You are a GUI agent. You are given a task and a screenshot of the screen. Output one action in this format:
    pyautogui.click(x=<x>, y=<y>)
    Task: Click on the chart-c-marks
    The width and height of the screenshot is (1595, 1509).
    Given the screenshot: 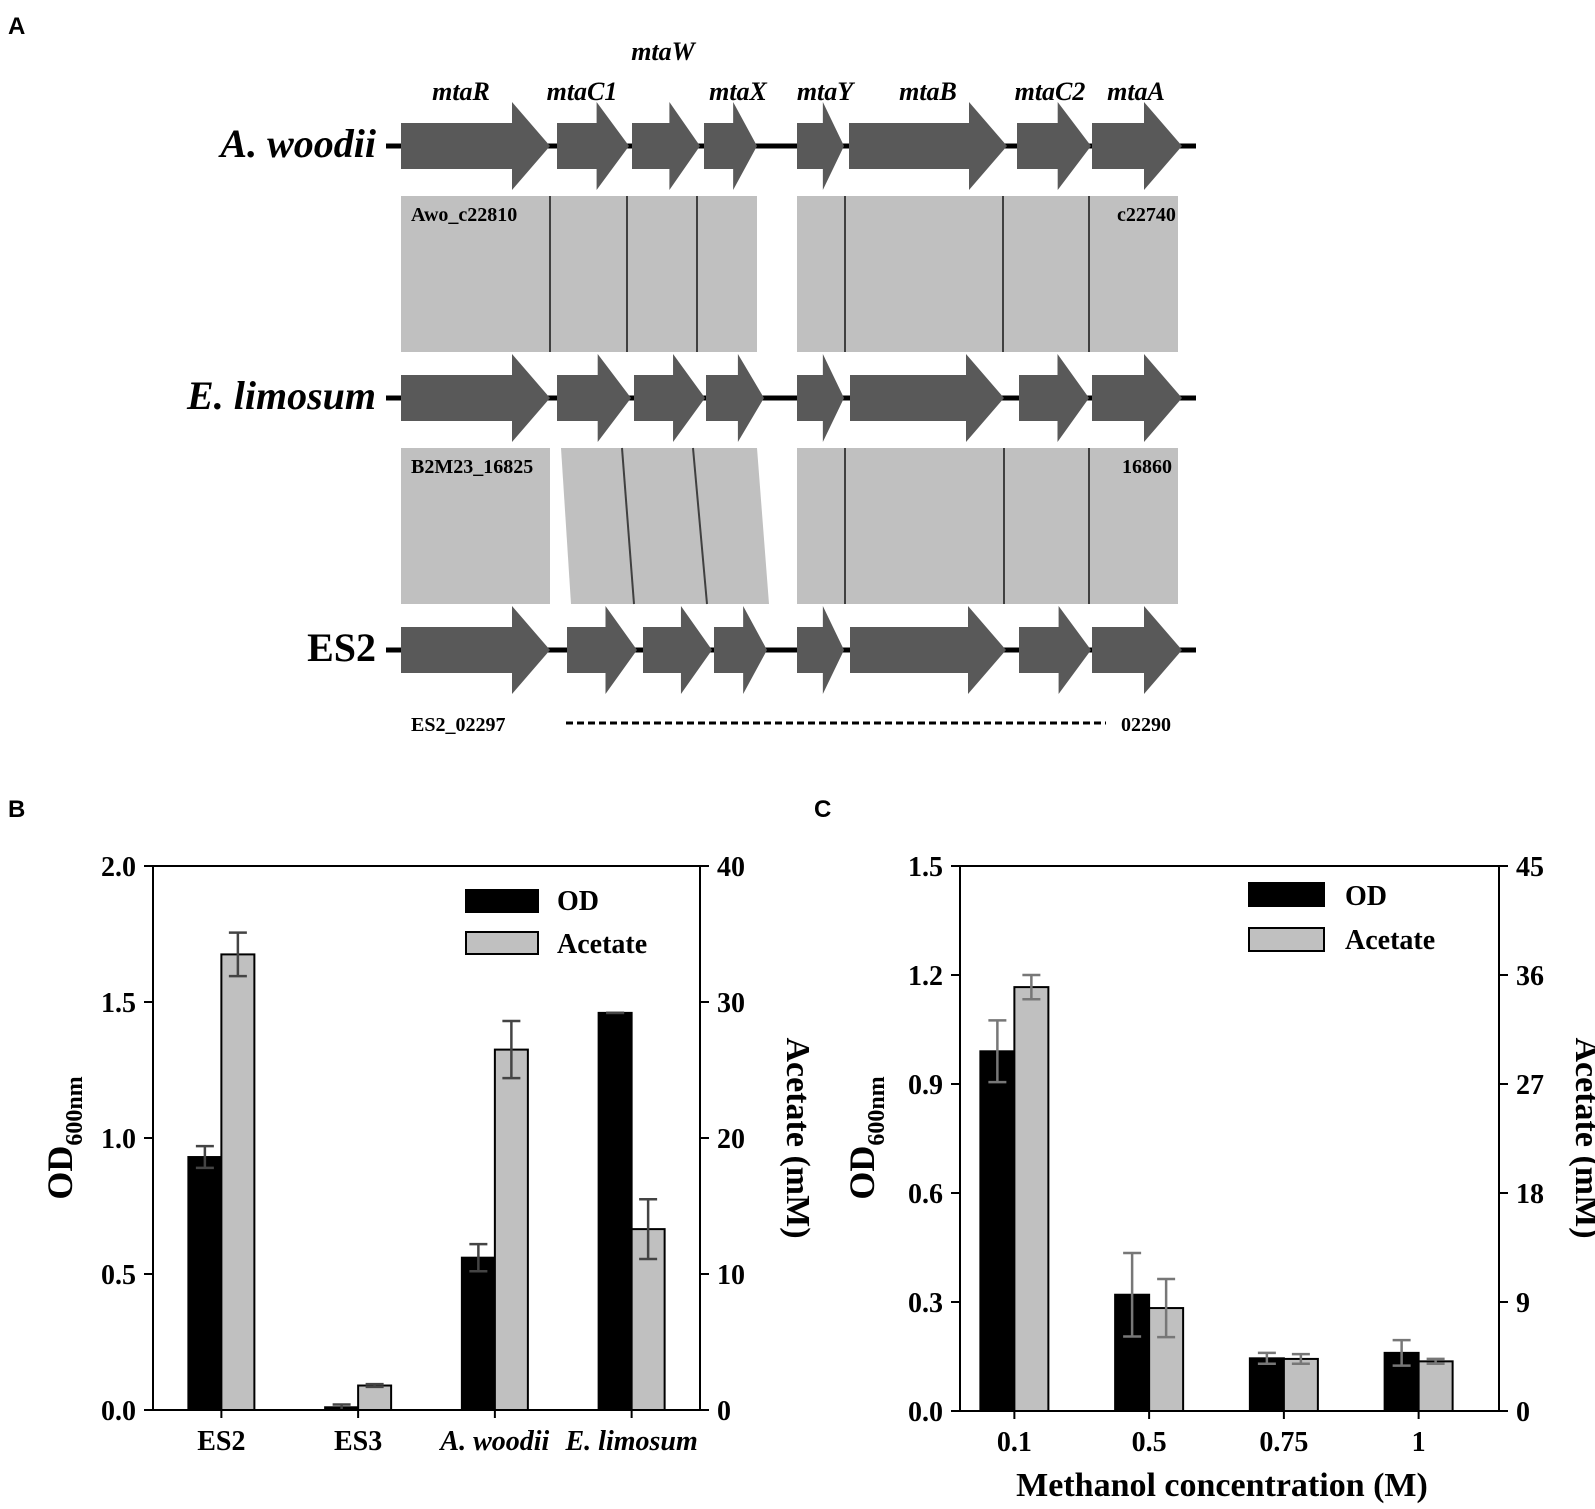 What is the action you would take?
    pyautogui.click(x=1216, y=1193)
    